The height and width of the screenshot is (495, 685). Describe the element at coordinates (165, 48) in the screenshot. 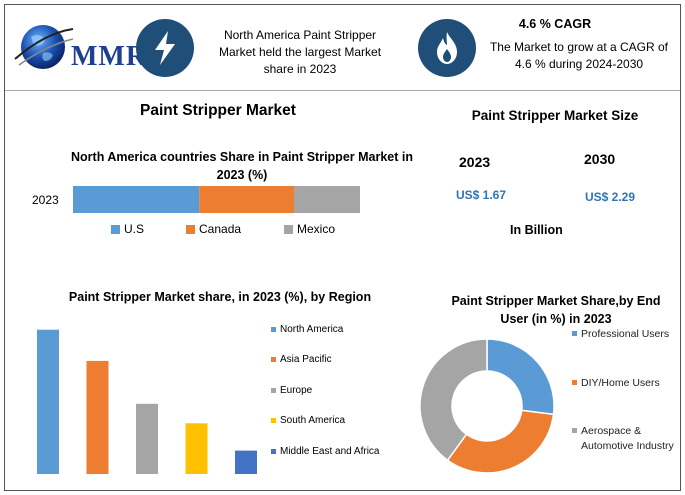

I see `lightning-icon` at that location.